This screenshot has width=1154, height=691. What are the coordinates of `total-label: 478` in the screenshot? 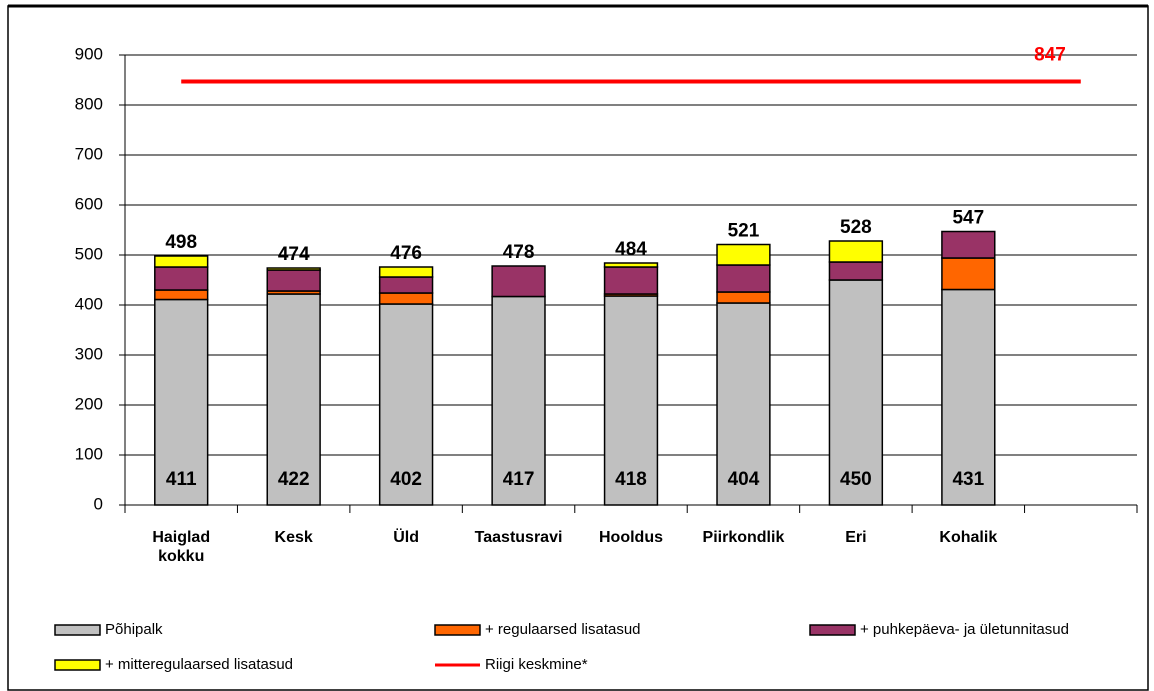 It's located at (519, 252).